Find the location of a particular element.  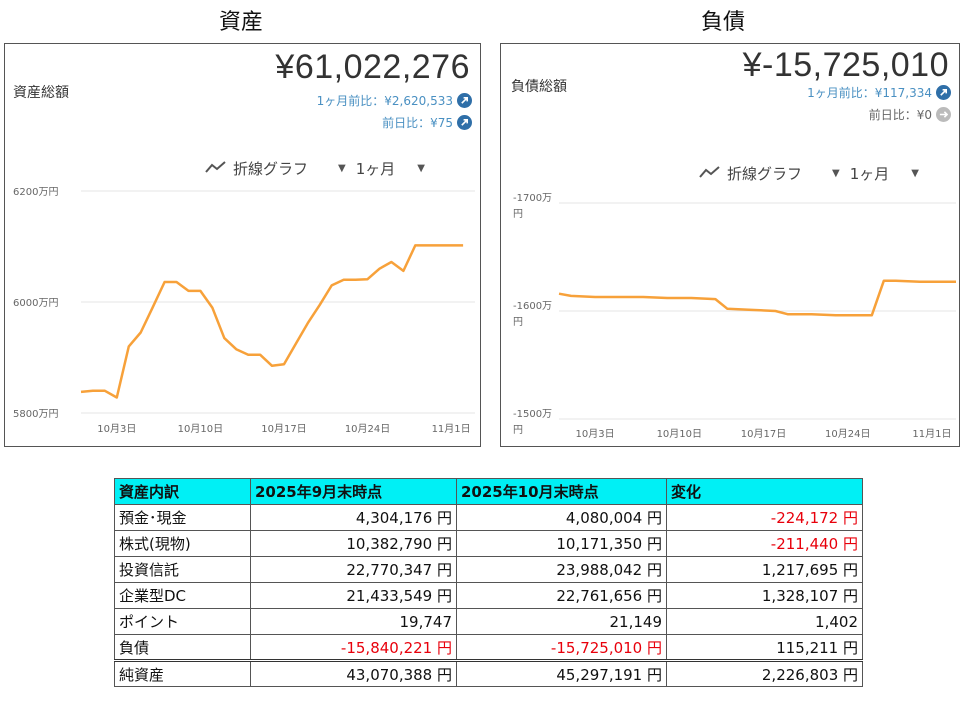

table-row-label: 預金･現金 is located at coordinates (182, 517).